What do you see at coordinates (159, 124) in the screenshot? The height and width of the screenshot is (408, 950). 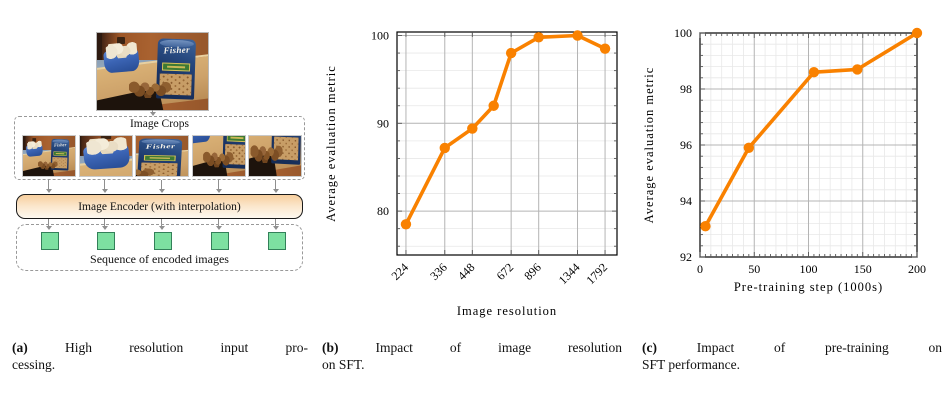 I see `image-crops-label: Image Crops` at bounding box center [159, 124].